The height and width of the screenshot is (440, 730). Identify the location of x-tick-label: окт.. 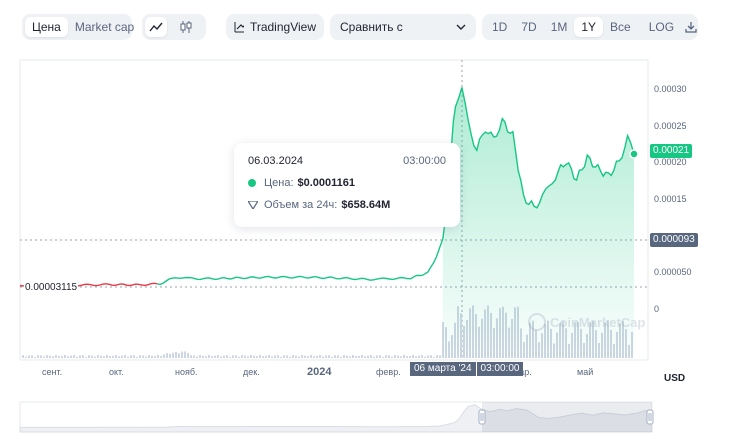
(116, 372).